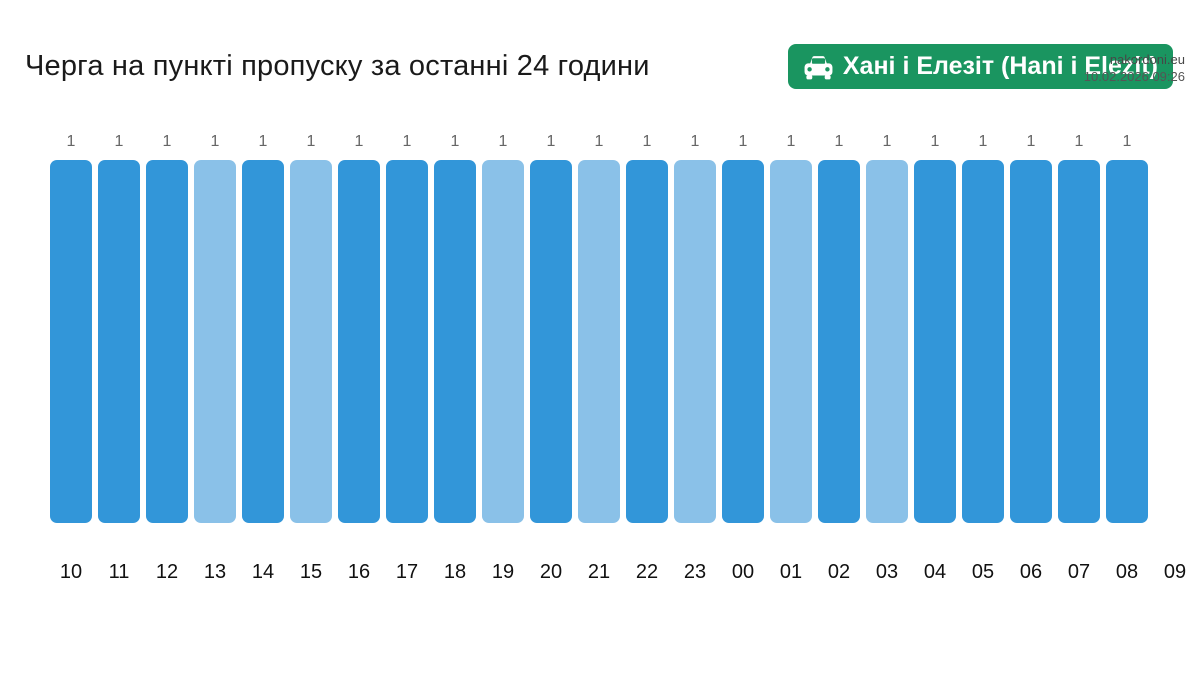 Image resolution: width=1200 pixels, height=695 pixels. What do you see at coordinates (599, 572) in the screenshot?
I see `x-axis-label: 21` at bounding box center [599, 572].